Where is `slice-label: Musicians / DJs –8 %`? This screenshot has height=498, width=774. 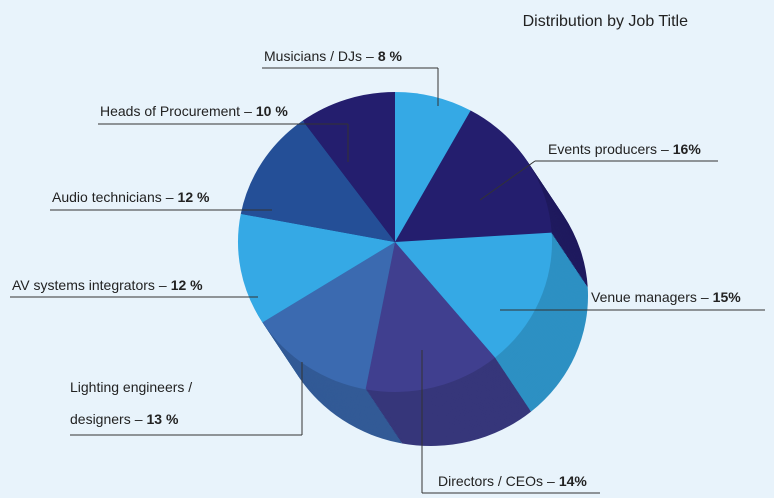
slice-label: Musicians / DJs –8 % is located at coordinates (333, 56).